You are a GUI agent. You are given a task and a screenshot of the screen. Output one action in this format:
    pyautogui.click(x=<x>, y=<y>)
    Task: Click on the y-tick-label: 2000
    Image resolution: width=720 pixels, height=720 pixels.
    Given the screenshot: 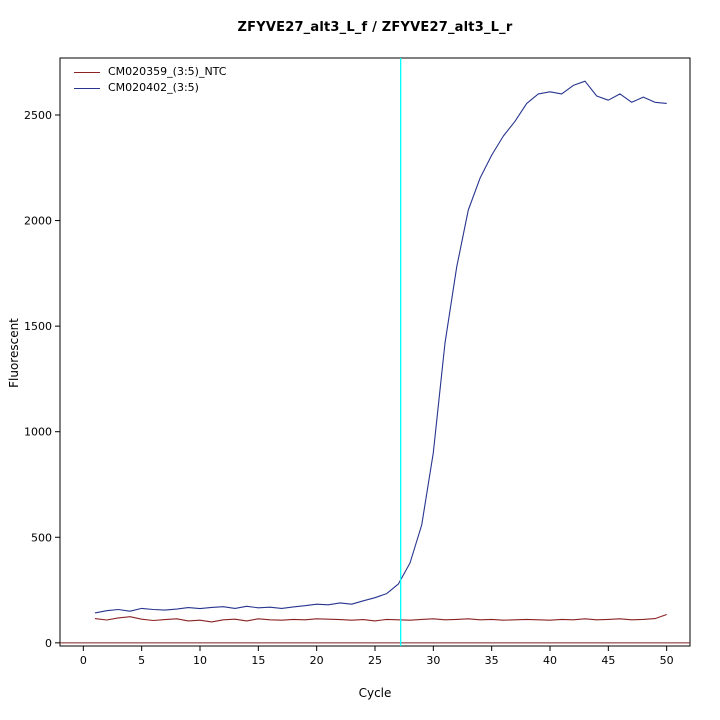 What is the action you would take?
    pyautogui.click(x=38, y=221)
    